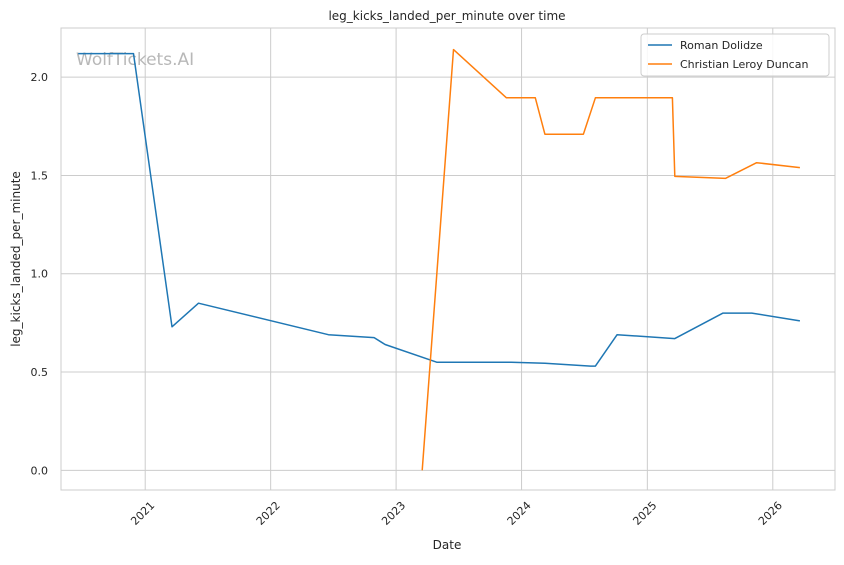 This screenshot has height=565, width=844. I want to click on x-tick-label: 2021, so click(142, 513).